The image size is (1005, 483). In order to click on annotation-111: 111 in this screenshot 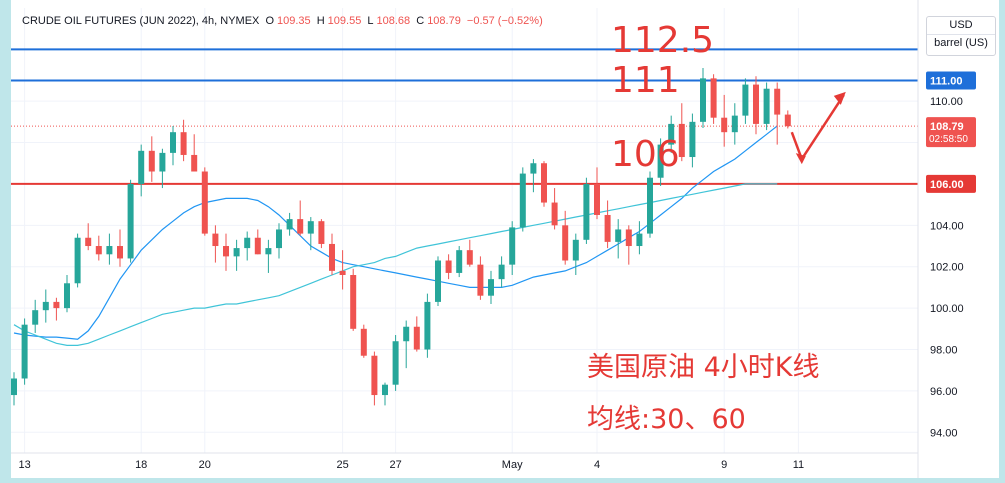, I will do `click(645, 80)`.